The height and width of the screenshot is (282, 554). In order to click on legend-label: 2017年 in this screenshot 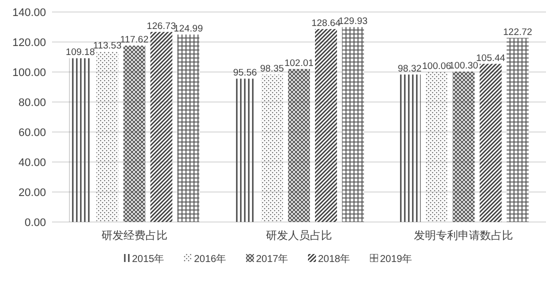, I will do `click(272, 259)`.